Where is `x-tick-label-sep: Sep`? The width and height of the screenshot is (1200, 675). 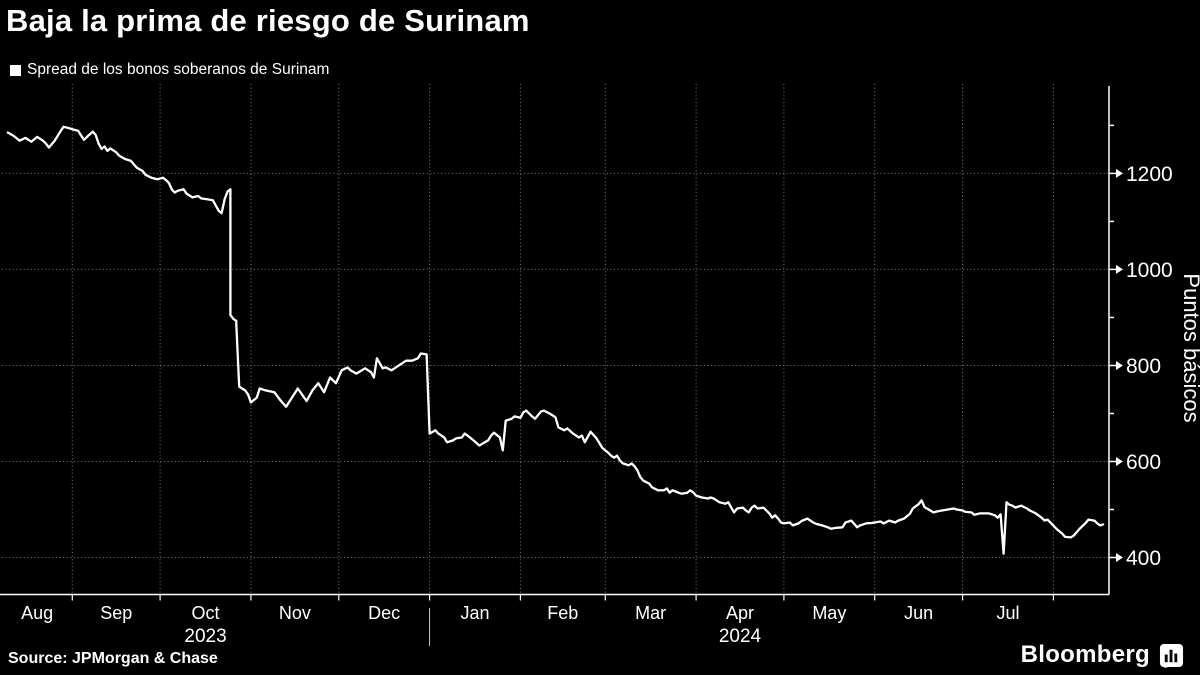 x-tick-label-sep: Sep is located at coordinates (116, 613).